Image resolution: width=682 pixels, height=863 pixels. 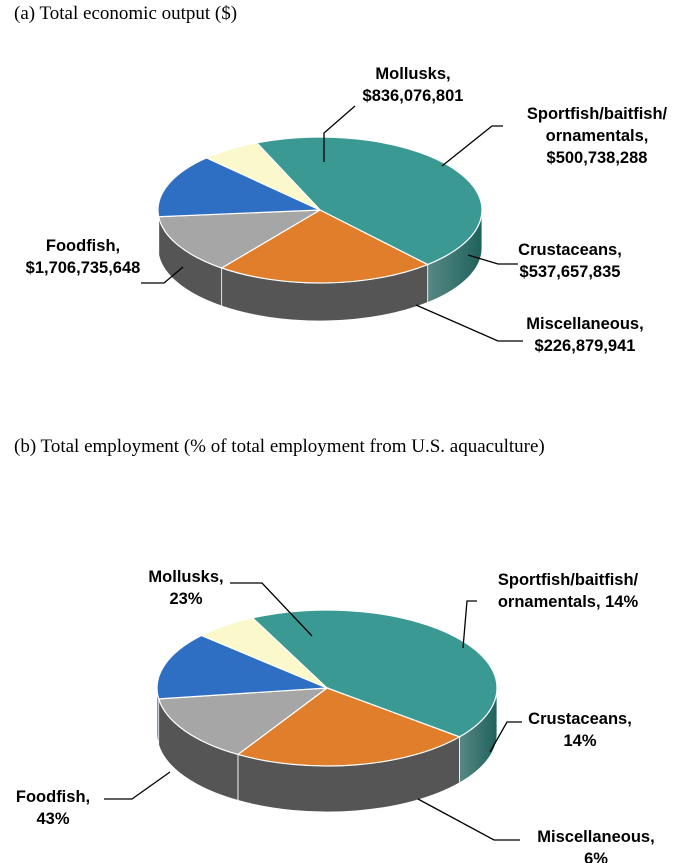 I want to click on data-label-line: $500,738,288, so click(x=597, y=158).